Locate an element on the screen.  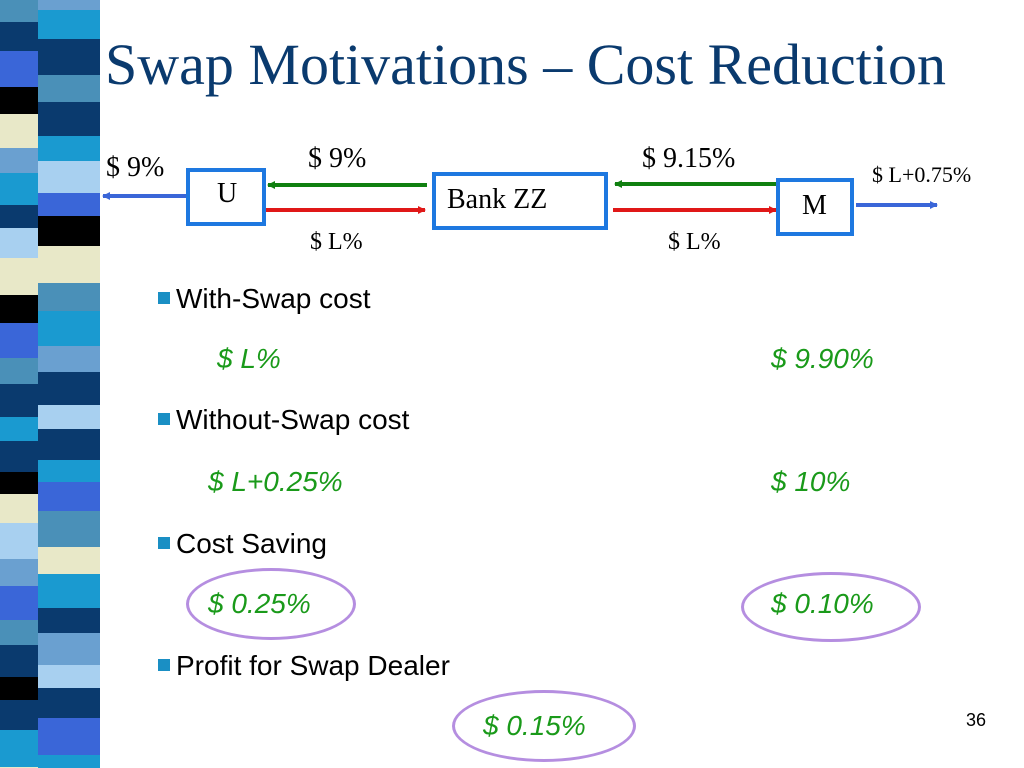
box-m: M is located at coordinates (815, 207).